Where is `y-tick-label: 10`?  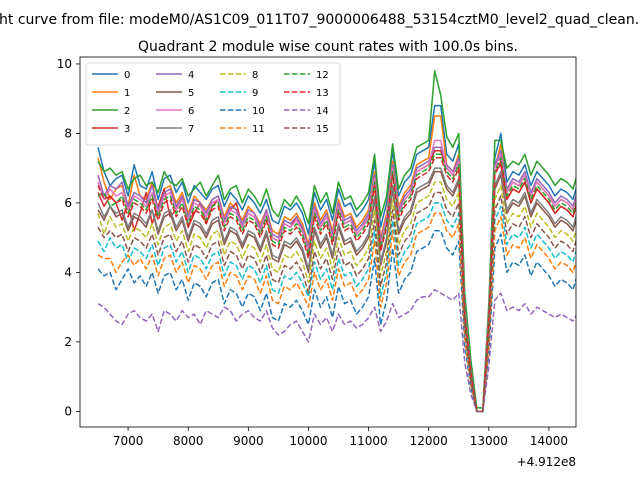 y-tick-label: 10 is located at coordinates (64, 64).